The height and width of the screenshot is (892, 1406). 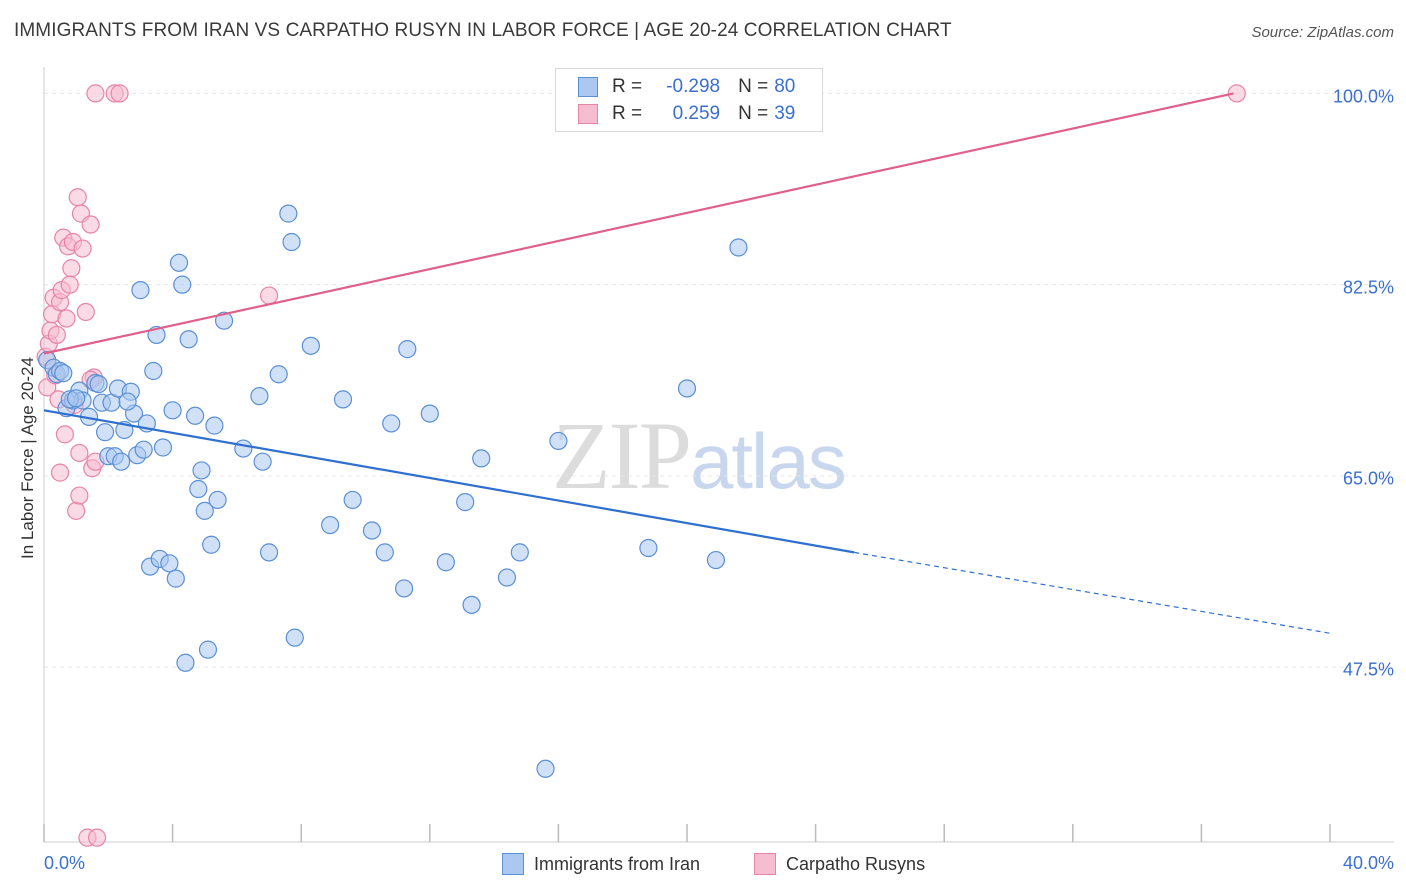 I want to click on stats-legend: R = -0.298 N = 80 R = 0.259 N = 39, so click(x=689, y=100).